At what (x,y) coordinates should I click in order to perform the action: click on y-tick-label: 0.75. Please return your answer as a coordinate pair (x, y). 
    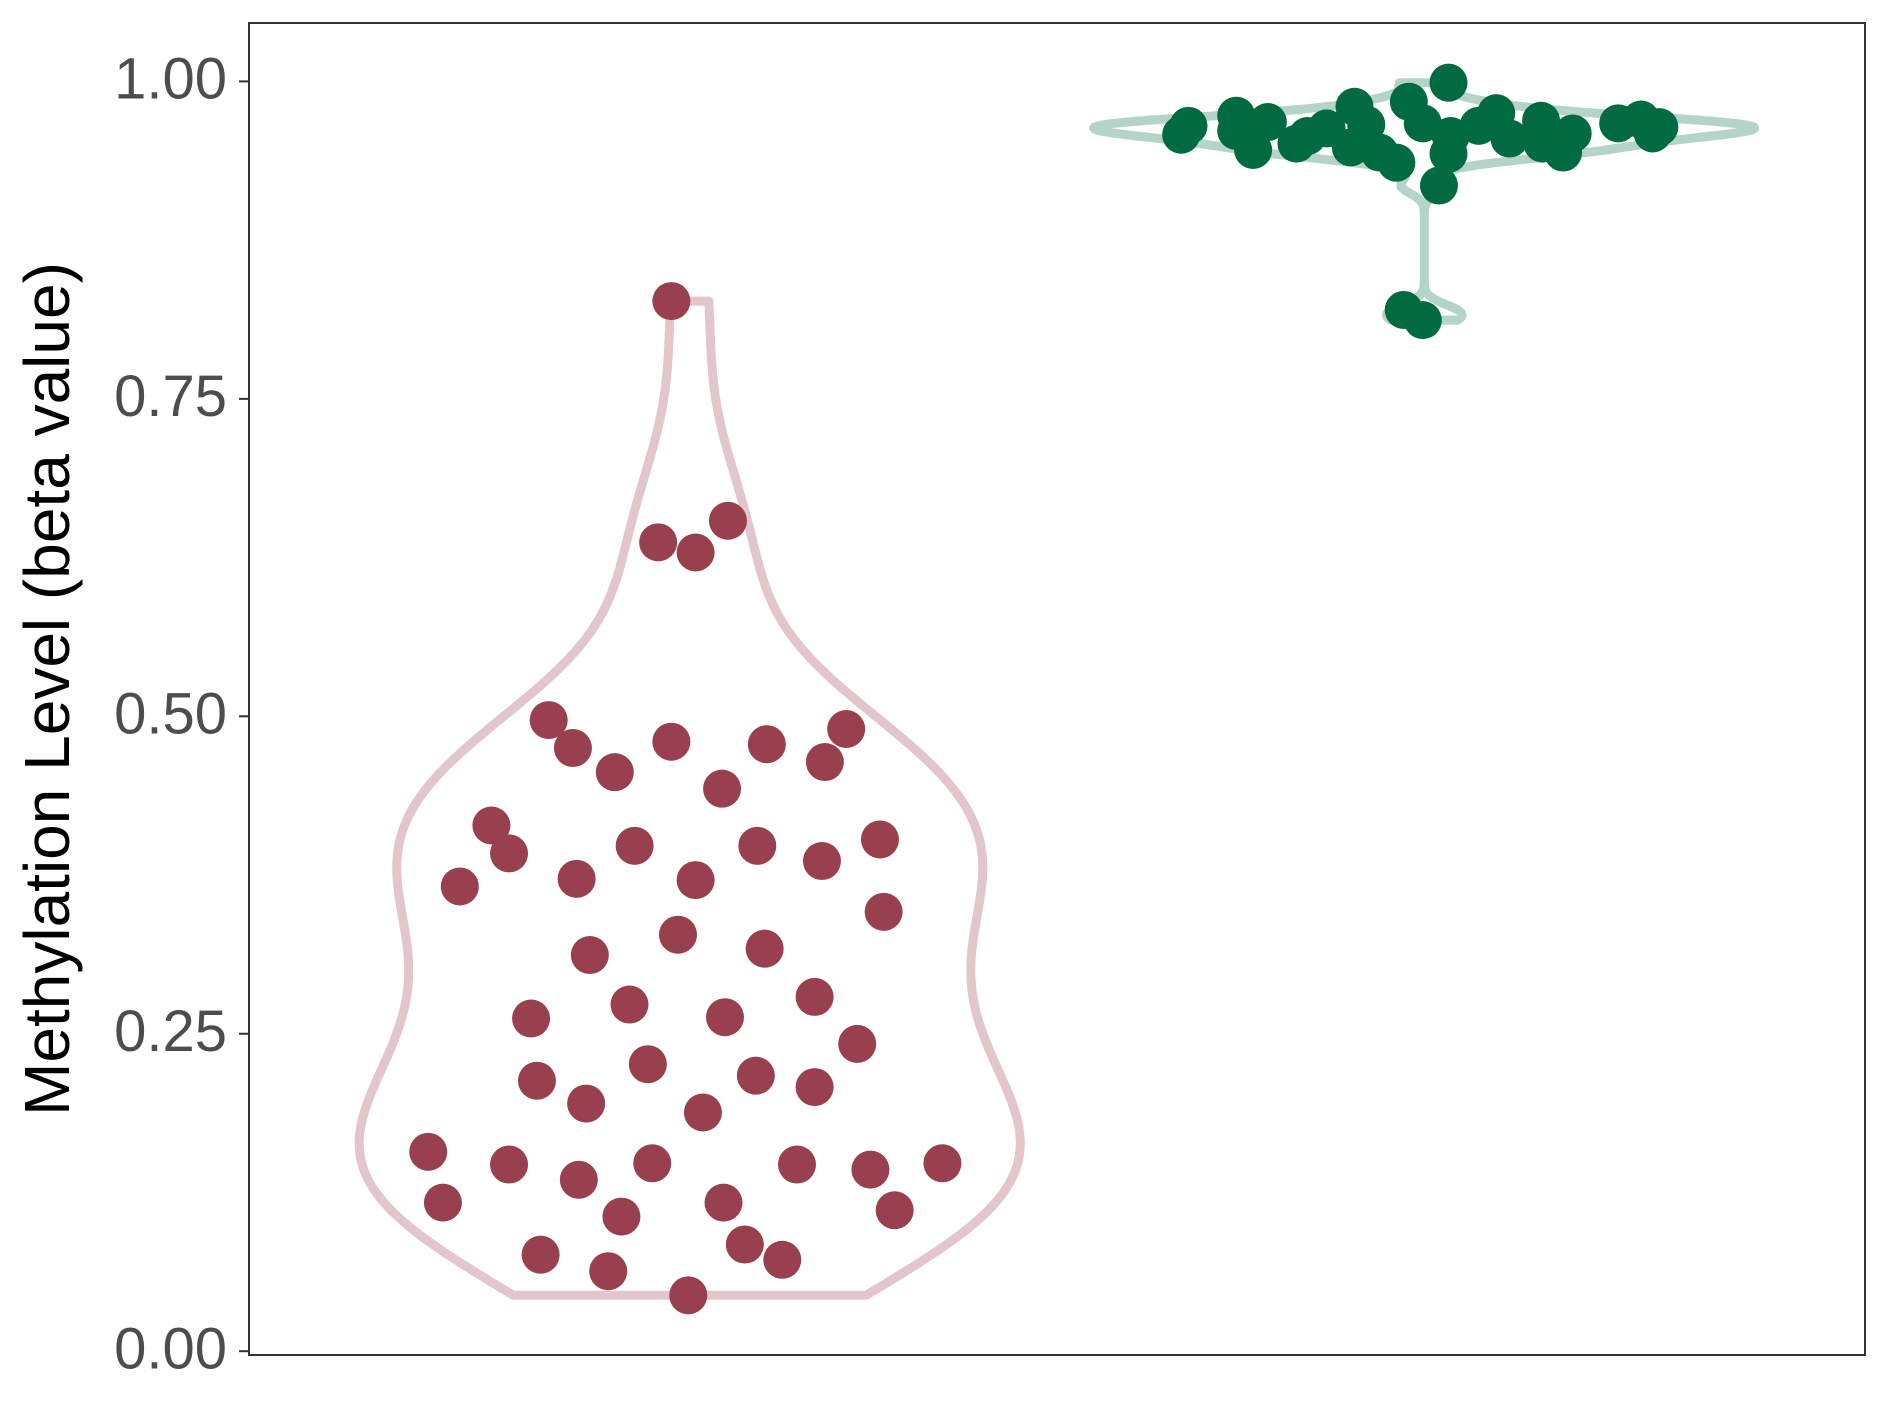
    Looking at the image, I should click on (170, 396).